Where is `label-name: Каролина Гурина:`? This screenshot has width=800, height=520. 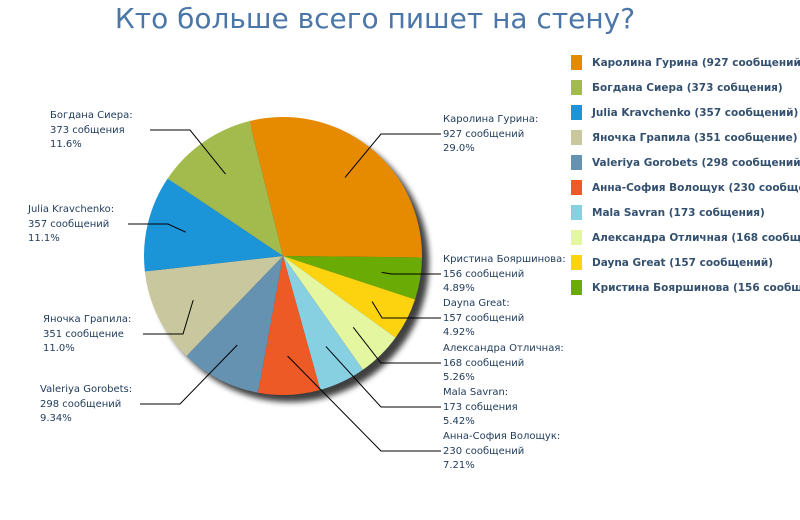 label-name: Каролина Гурина: is located at coordinates (491, 119).